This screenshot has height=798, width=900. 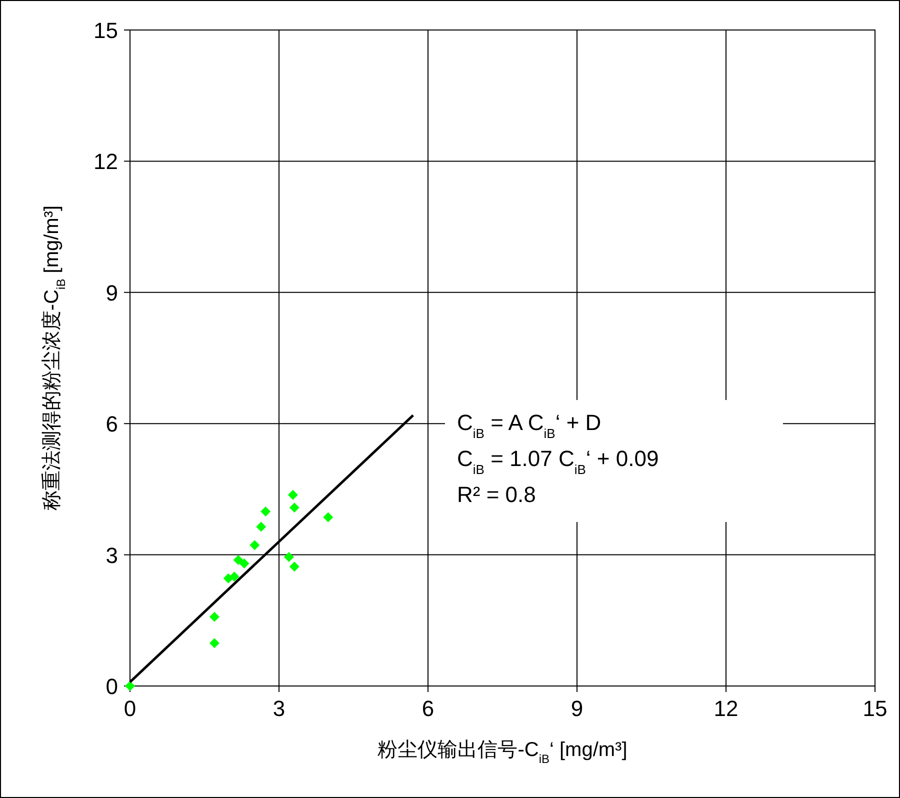 I want to click on annotation: R² = 0.8, so click(x=496, y=494).